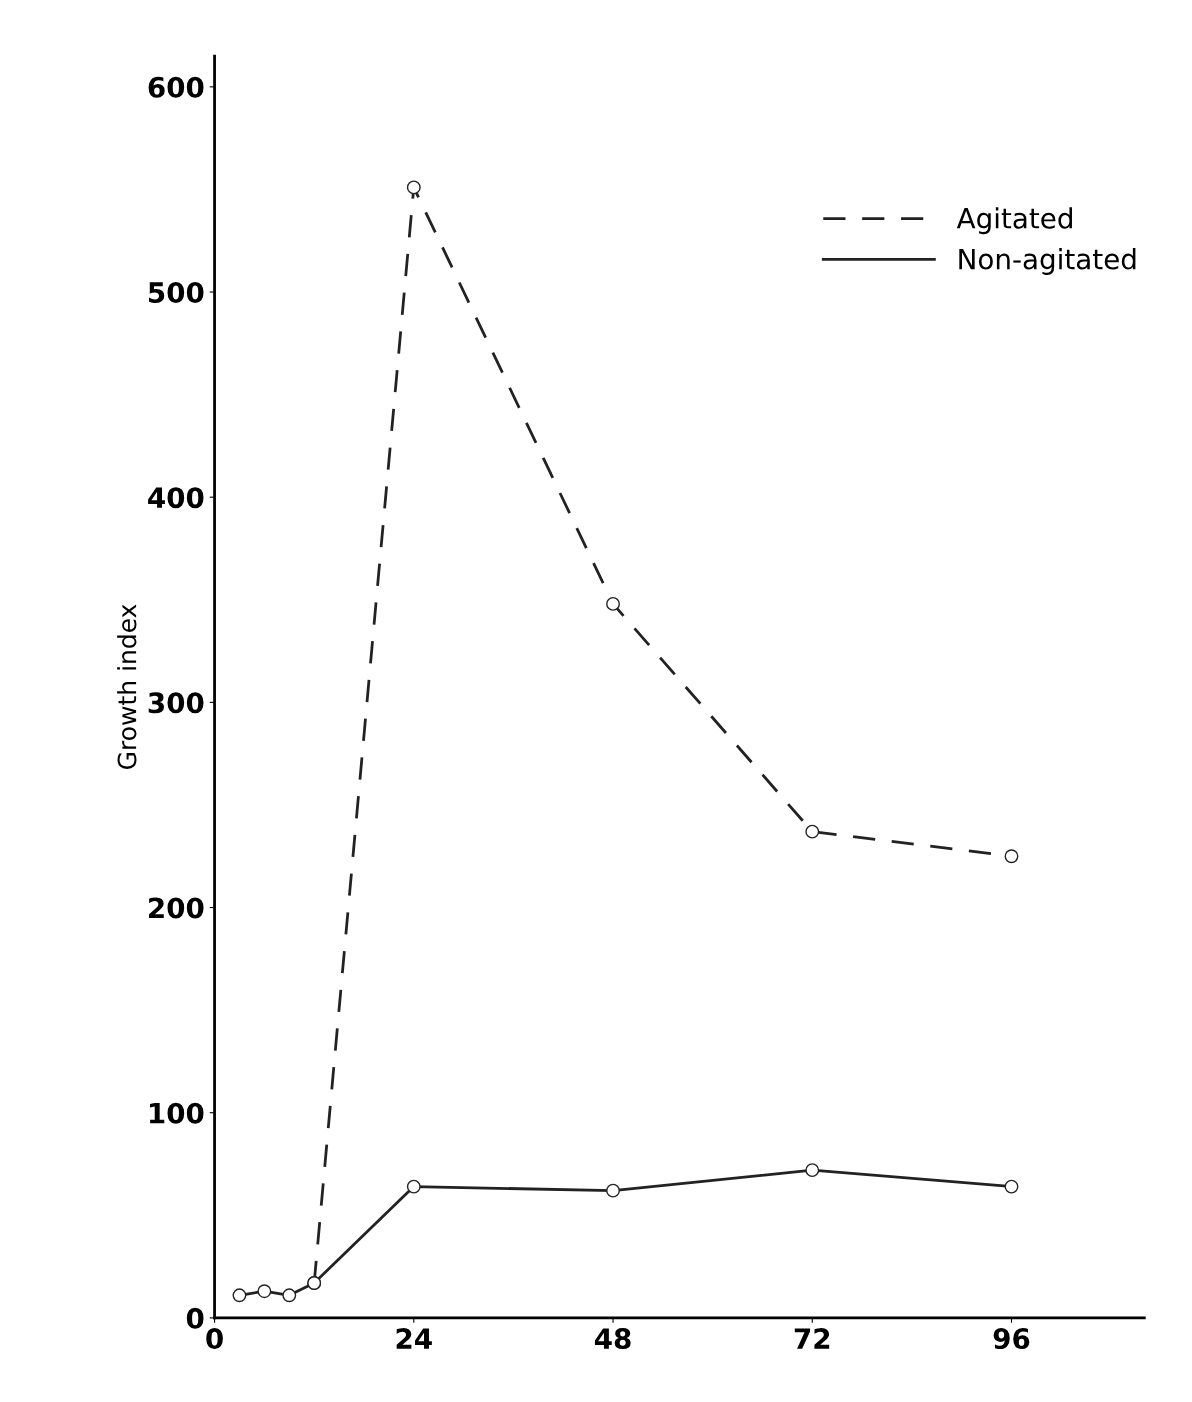 The width and height of the screenshot is (1192, 1402). Describe the element at coordinates (127, 686) in the screenshot. I see `y-axis-title: Growth index` at that location.